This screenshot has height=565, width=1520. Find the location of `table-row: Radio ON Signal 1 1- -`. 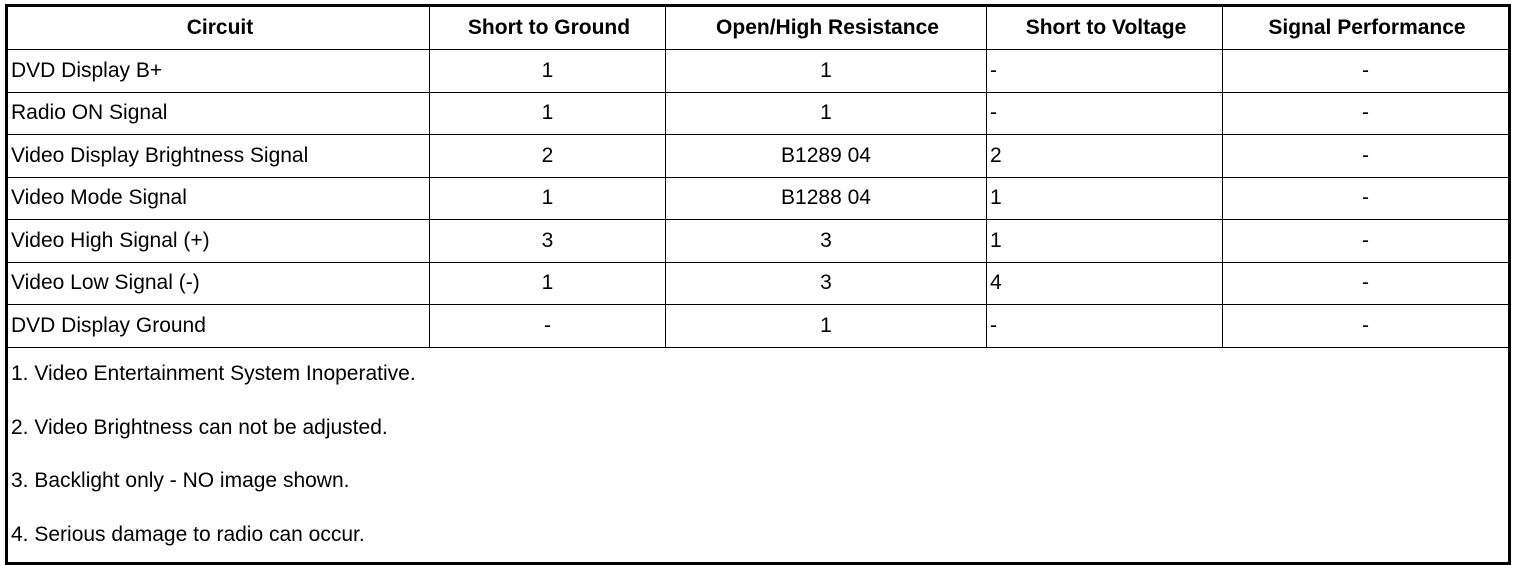

table-row: Radio ON Signal 1 1- - is located at coordinates (758, 113).